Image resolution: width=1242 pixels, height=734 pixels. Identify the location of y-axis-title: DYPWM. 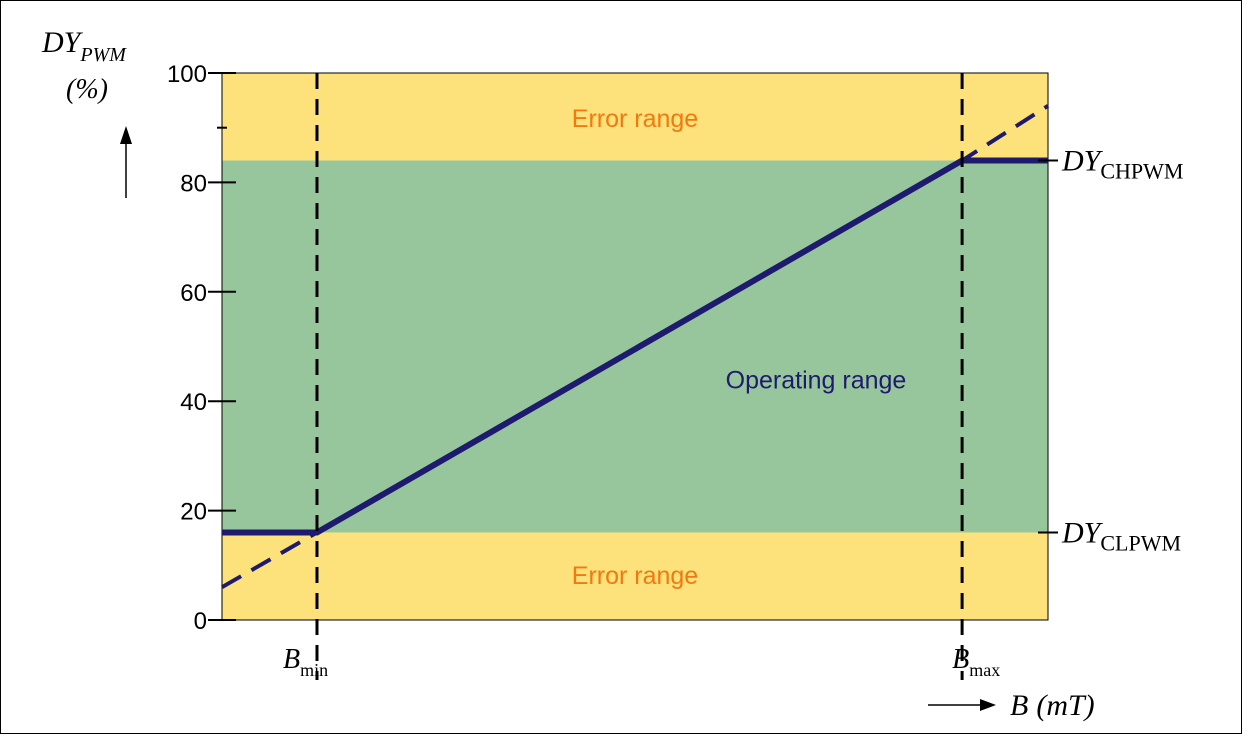
(84, 46).